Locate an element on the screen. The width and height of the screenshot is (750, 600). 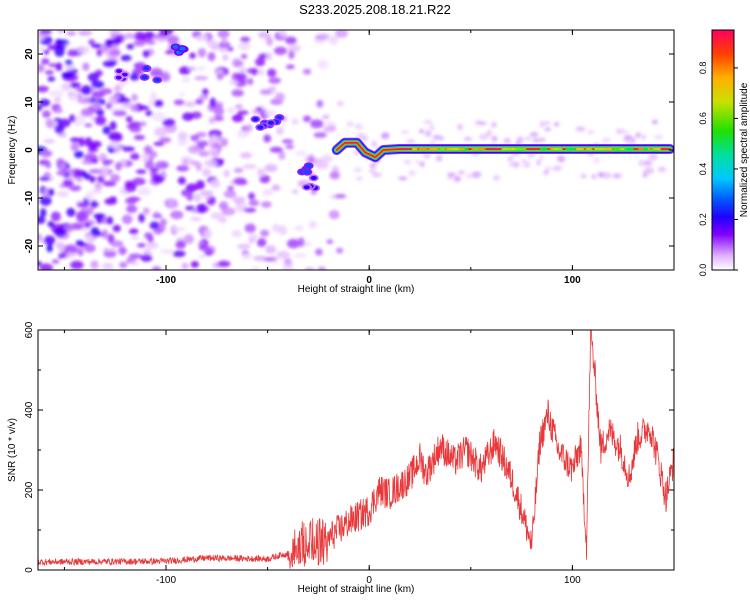
y-tick-label: -20 is located at coordinates (29, 245).